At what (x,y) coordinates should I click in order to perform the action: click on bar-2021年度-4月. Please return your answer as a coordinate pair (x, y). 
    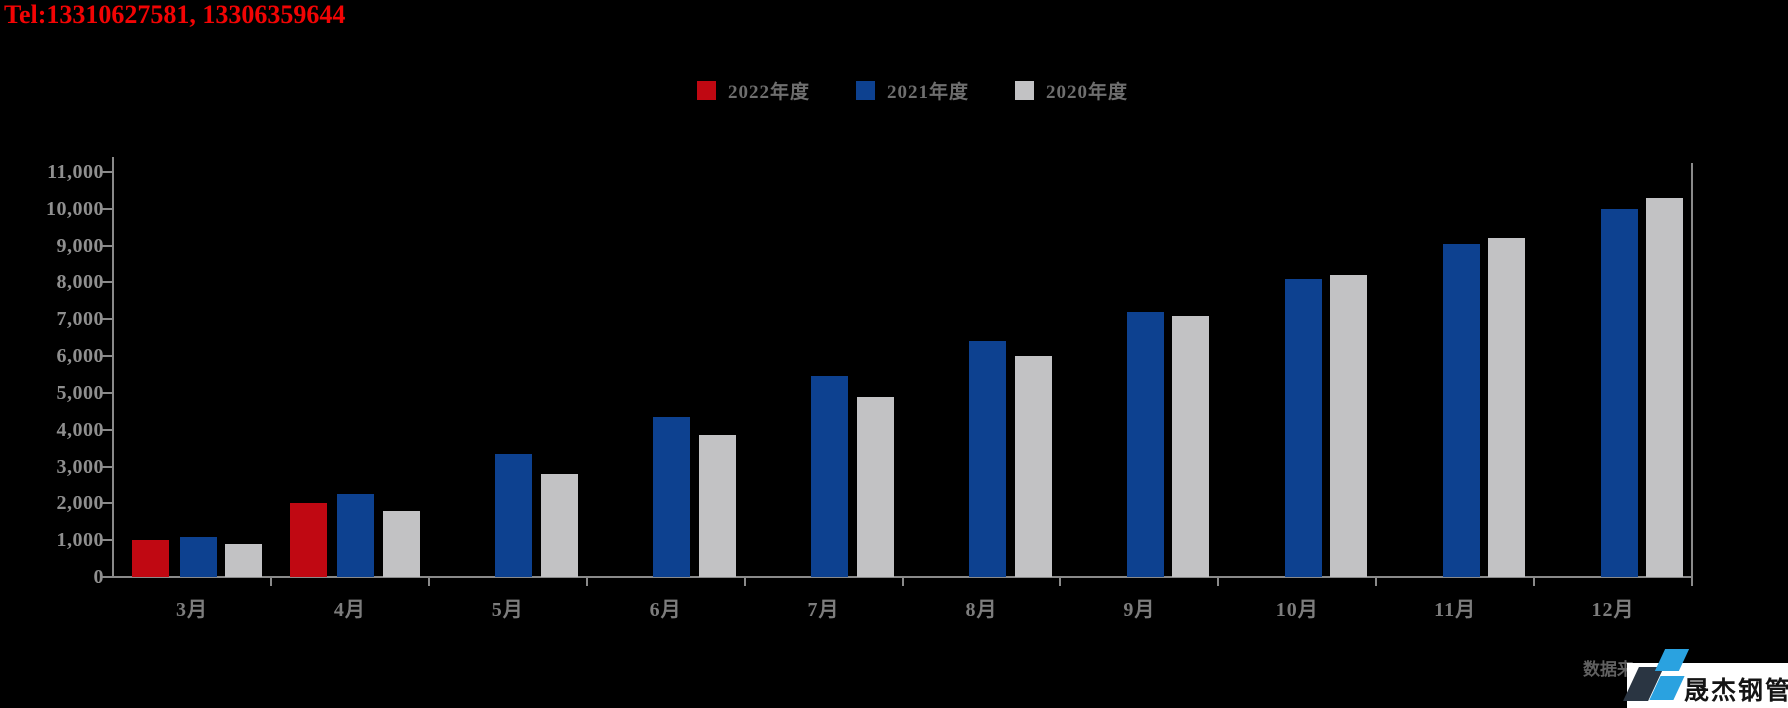
    Looking at the image, I should click on (356, 535).